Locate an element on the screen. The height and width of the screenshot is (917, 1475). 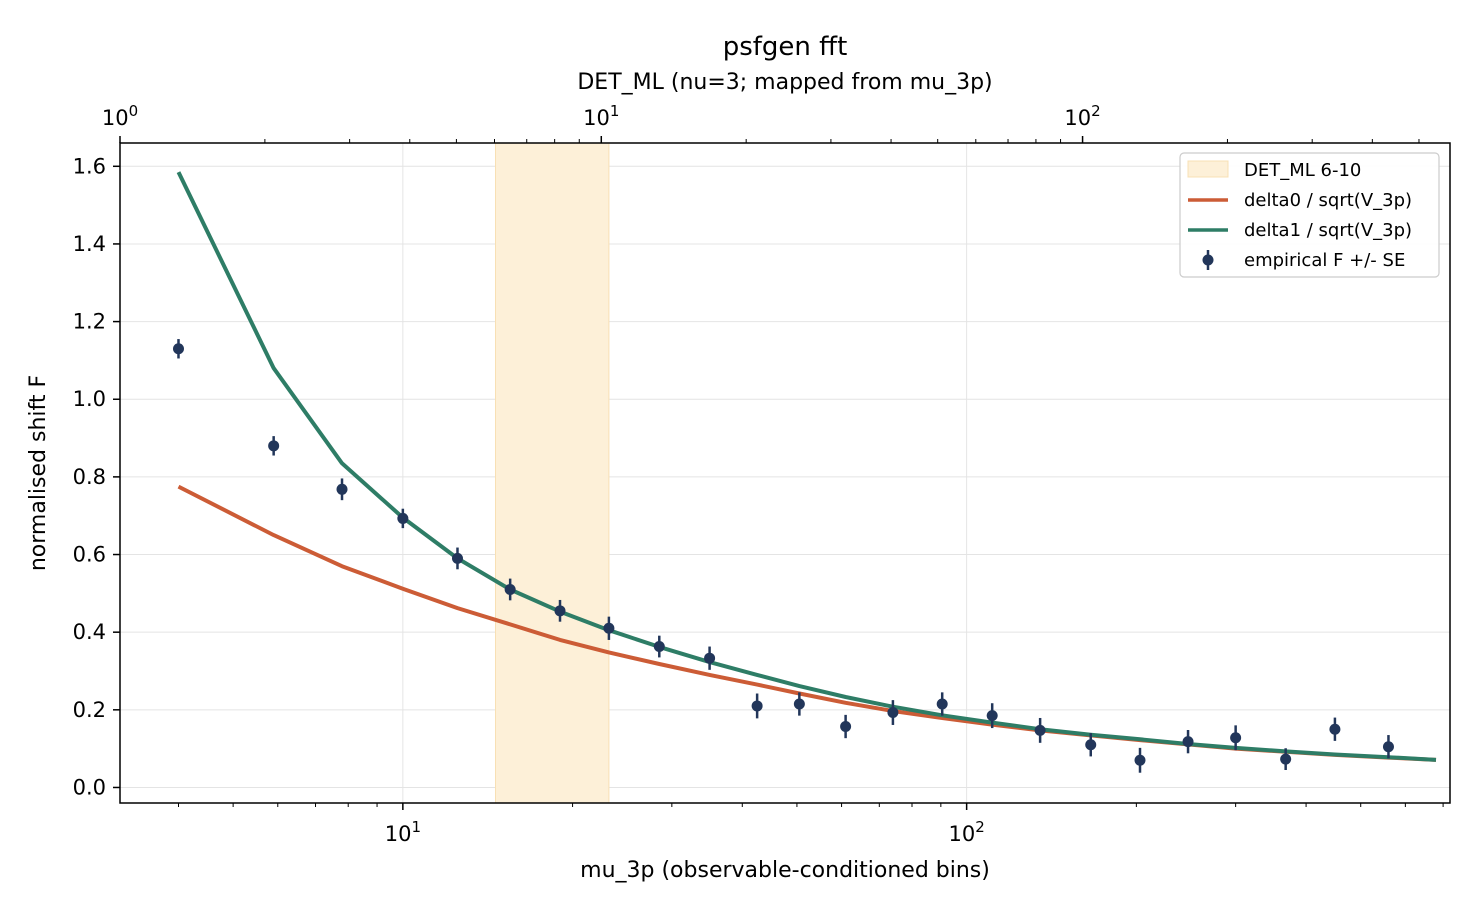
y-tick-label: 0.6 is located at coordinates (89, 555).